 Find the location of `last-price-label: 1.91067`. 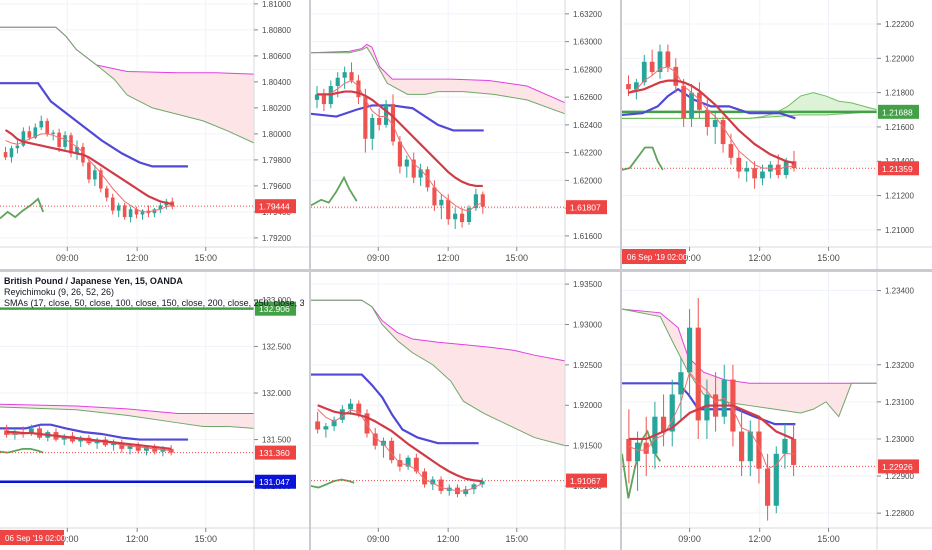

last-price-label: 1.91067 is located at coordinates (586, 480).